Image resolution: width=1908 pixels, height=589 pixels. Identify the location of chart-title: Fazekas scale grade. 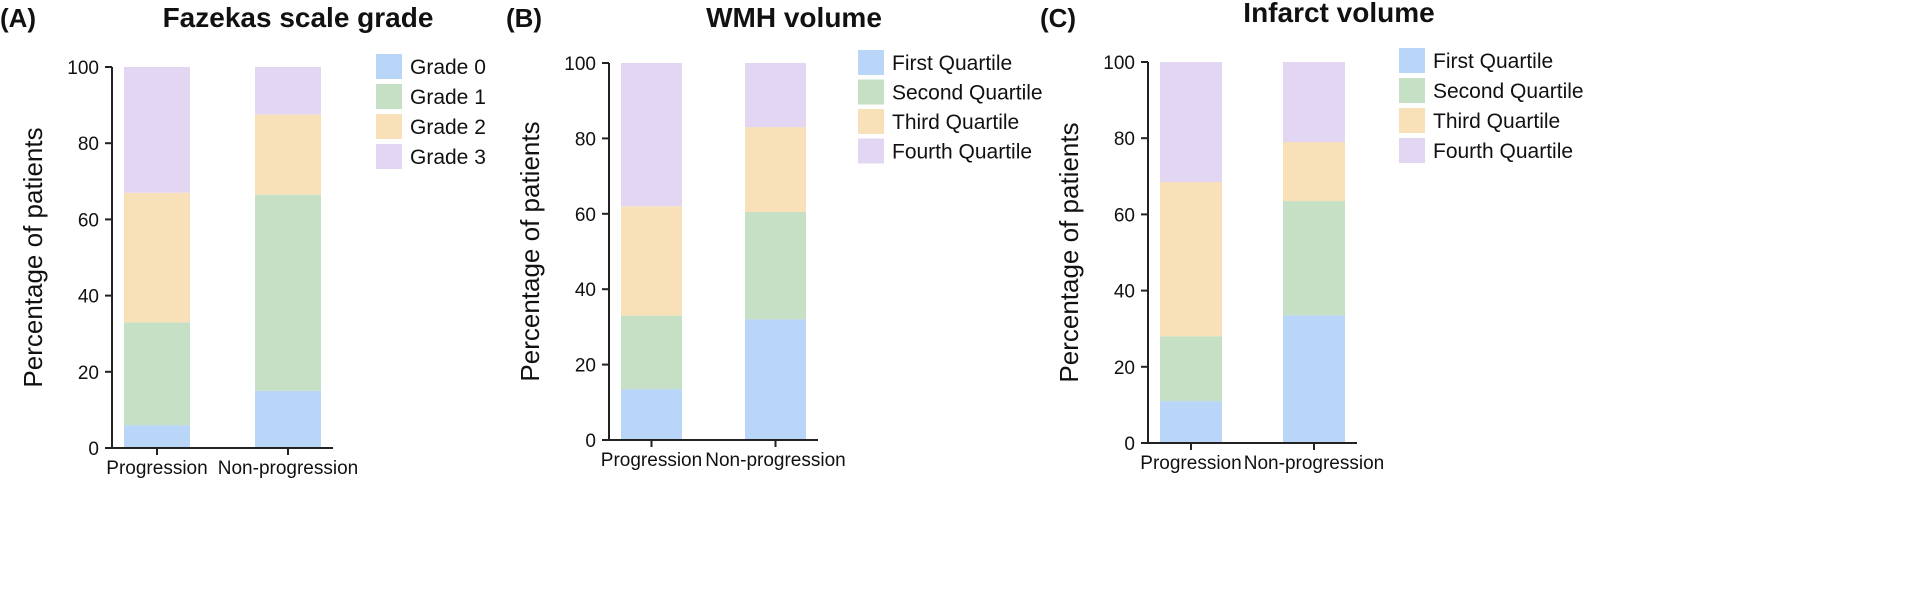
(298, 17).